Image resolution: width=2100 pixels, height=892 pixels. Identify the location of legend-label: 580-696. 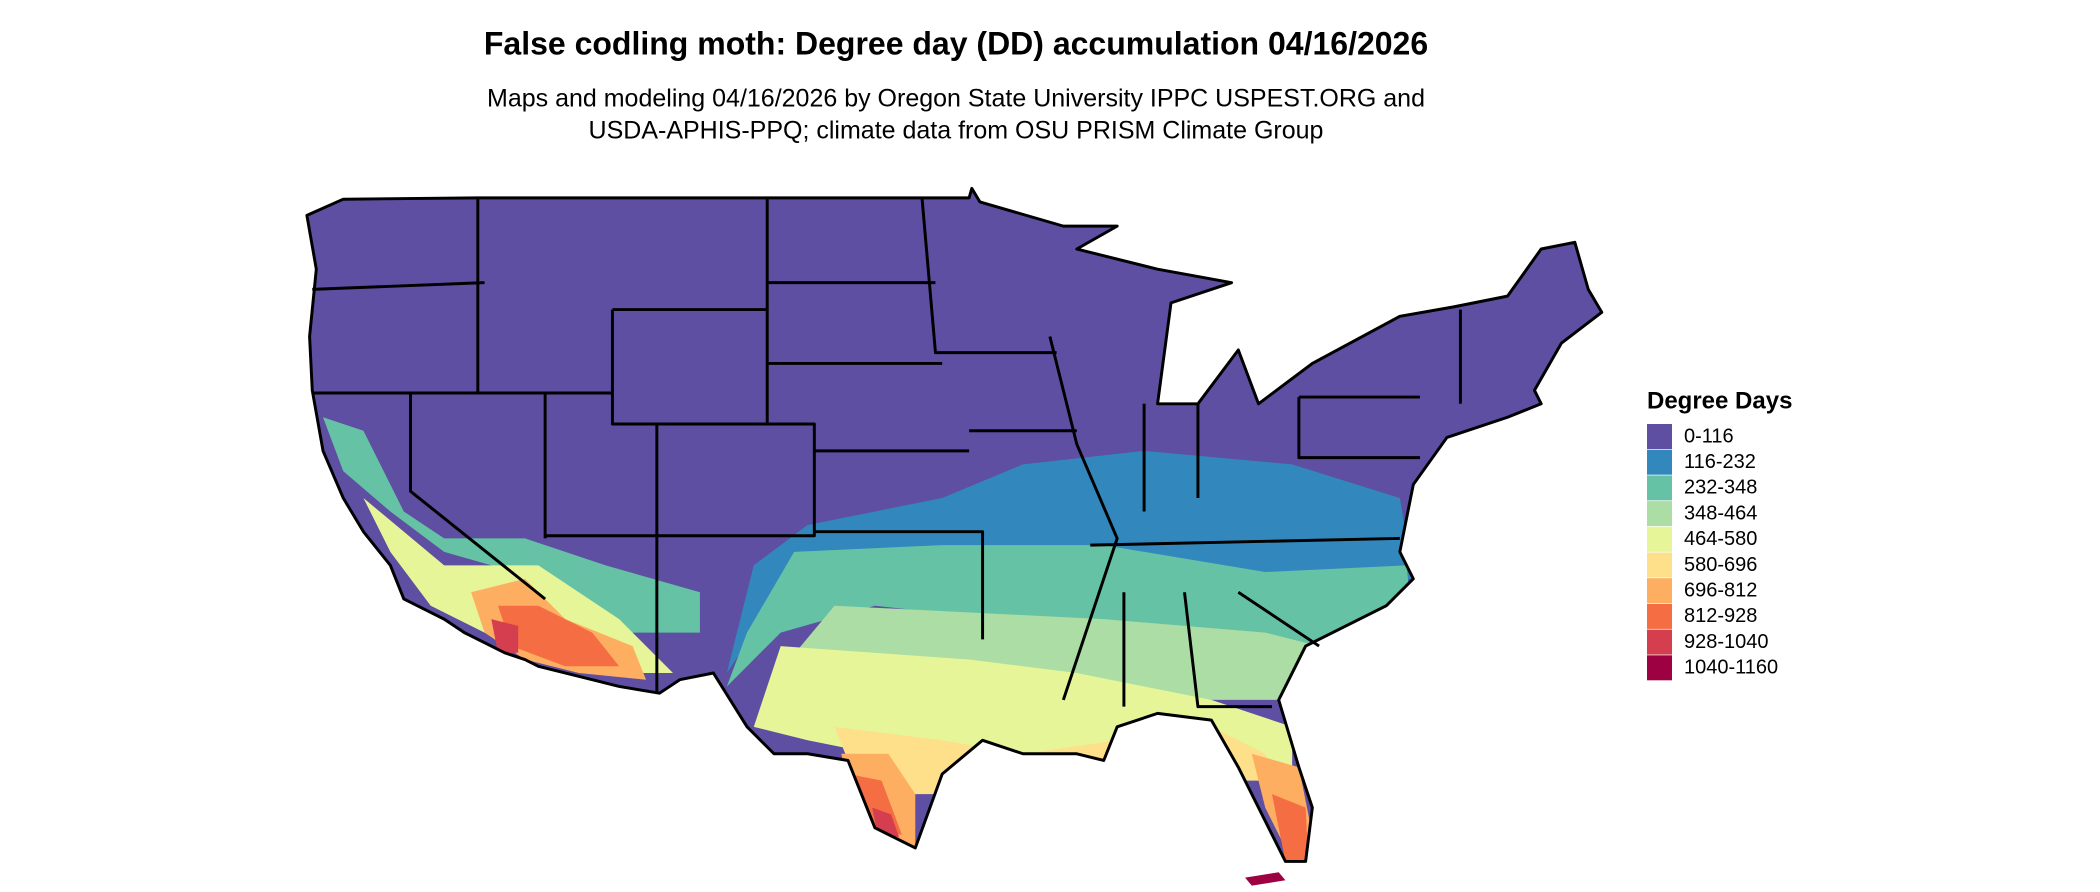
(1720, 565).